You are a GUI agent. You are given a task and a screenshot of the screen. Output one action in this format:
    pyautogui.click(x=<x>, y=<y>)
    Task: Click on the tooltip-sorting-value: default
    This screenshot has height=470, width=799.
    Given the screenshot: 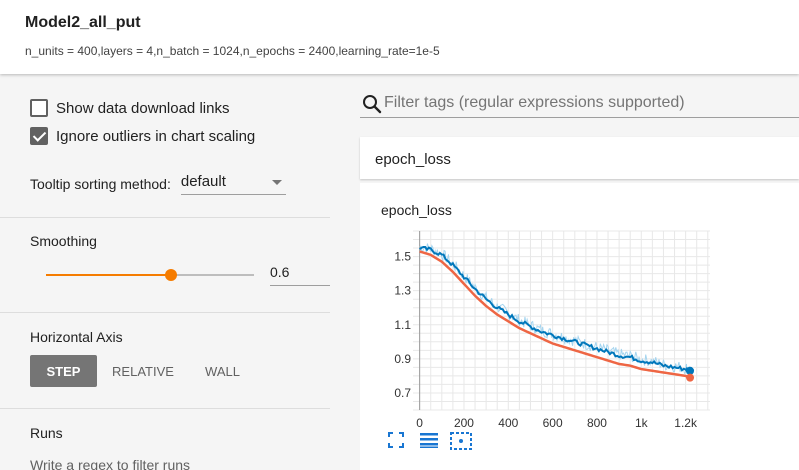 What is the action you would take?
    pyautogui.click(x=203, y=181)
    